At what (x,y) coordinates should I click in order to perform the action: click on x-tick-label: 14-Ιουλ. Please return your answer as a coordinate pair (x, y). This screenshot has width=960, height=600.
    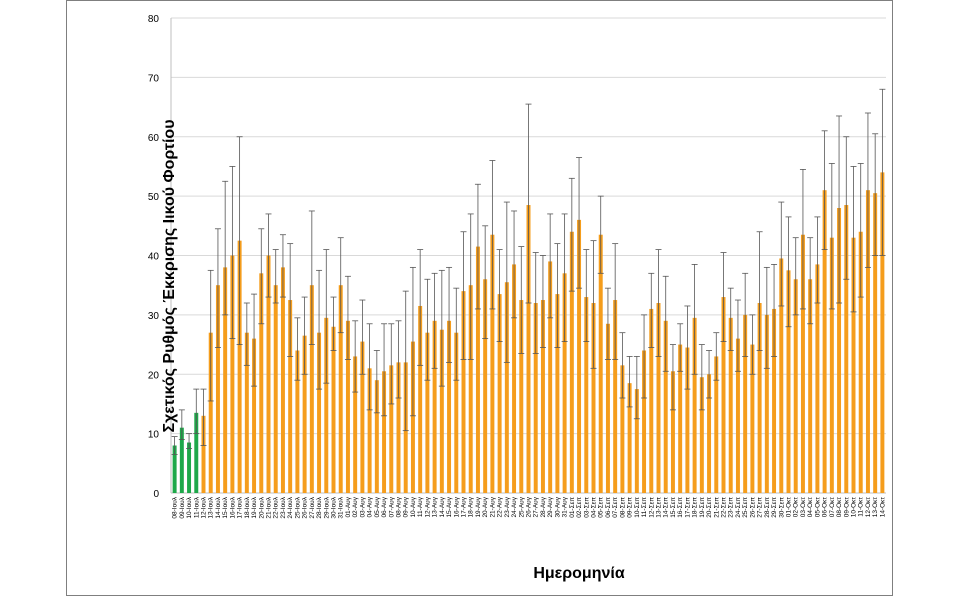
    Looking at the image, I should click on (218, 507).